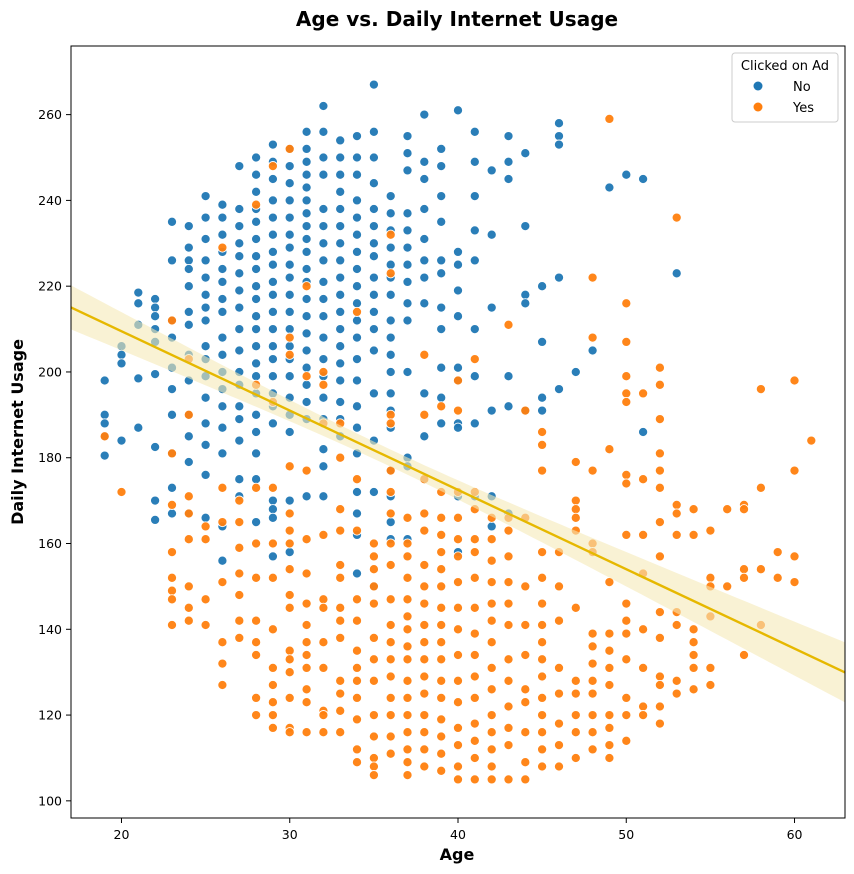 This screenshot has height=874, width=854. I want to click on y-tick-label: 160, so click(50, 543).